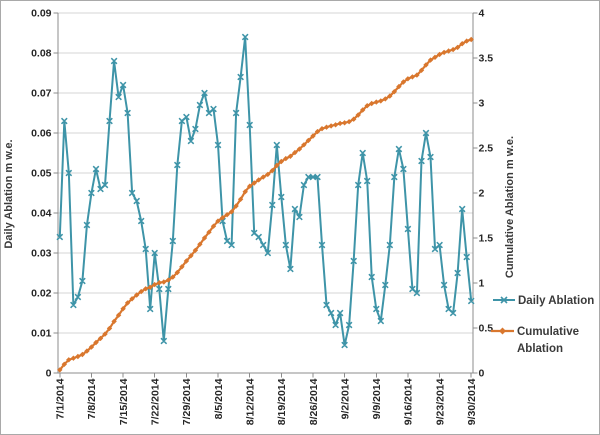 The width and height of the screenshot is (600, 435). Describe the element at coordinates (41, 54) in the screenshot. I see `left-tick-label: 0.08` at that location.